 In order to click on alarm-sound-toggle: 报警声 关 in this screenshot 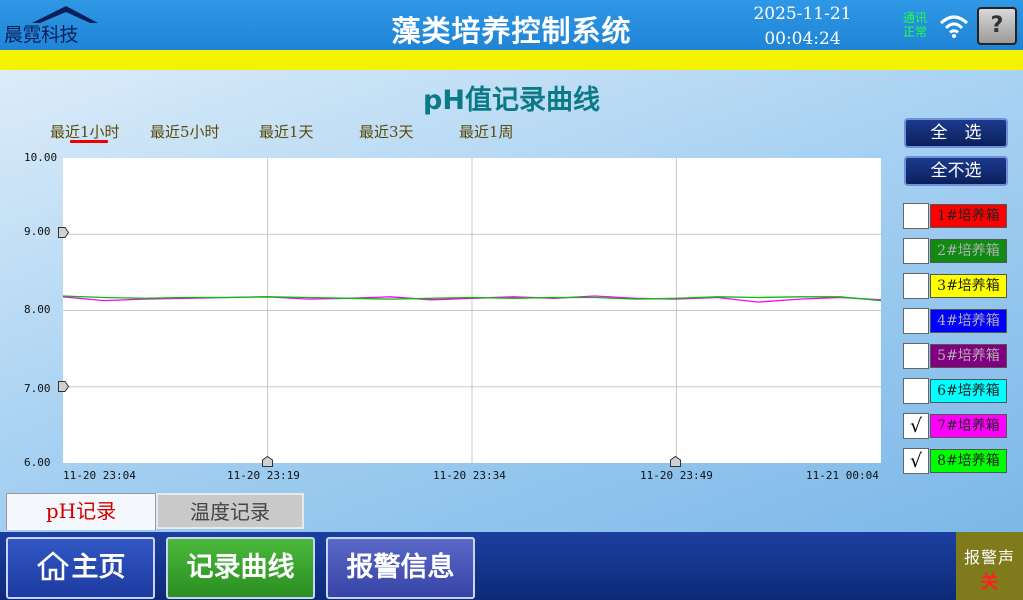, I will do `click(989, 566)`.